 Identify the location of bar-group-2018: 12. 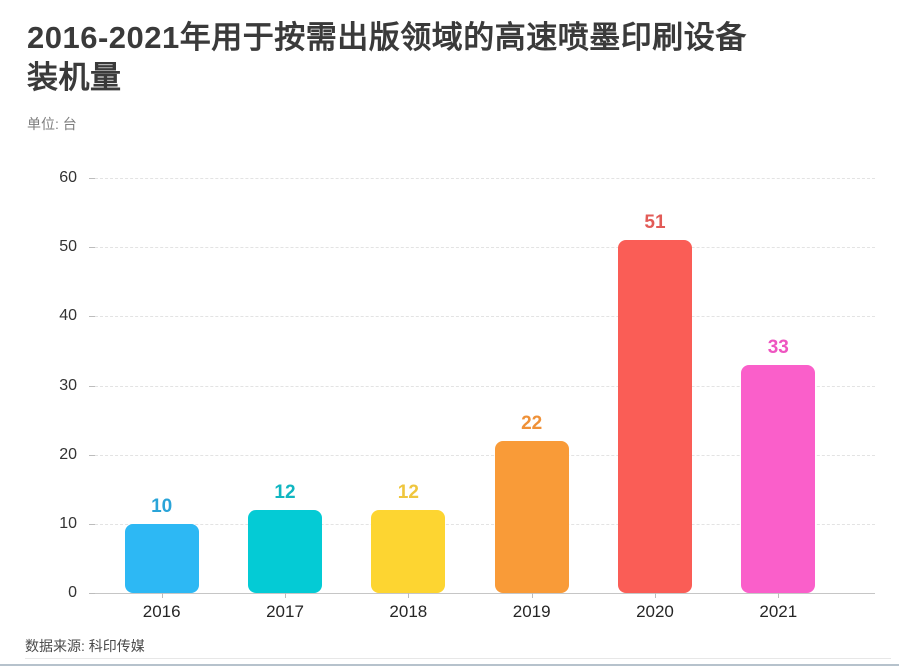
(408, 385).